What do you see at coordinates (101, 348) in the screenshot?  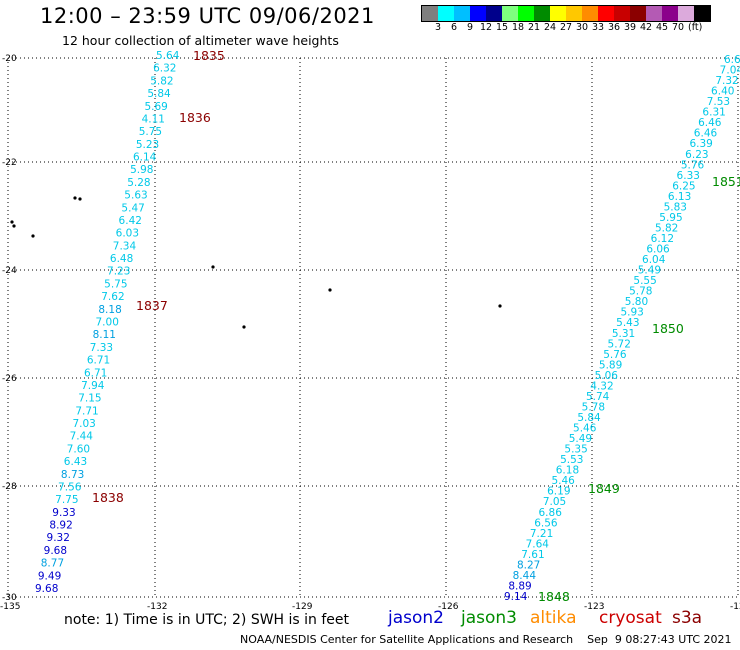 I see `wave-height-value: 7.33` at bounding box center [101, 348].